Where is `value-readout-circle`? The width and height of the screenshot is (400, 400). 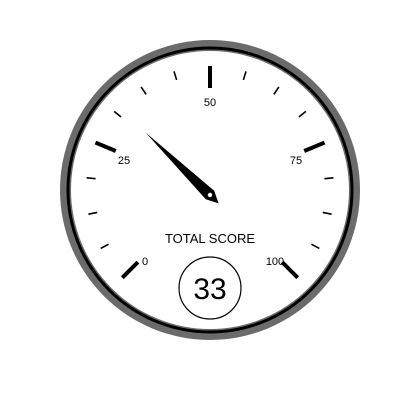 value-readout-circle is located at coordinates (210, 288).